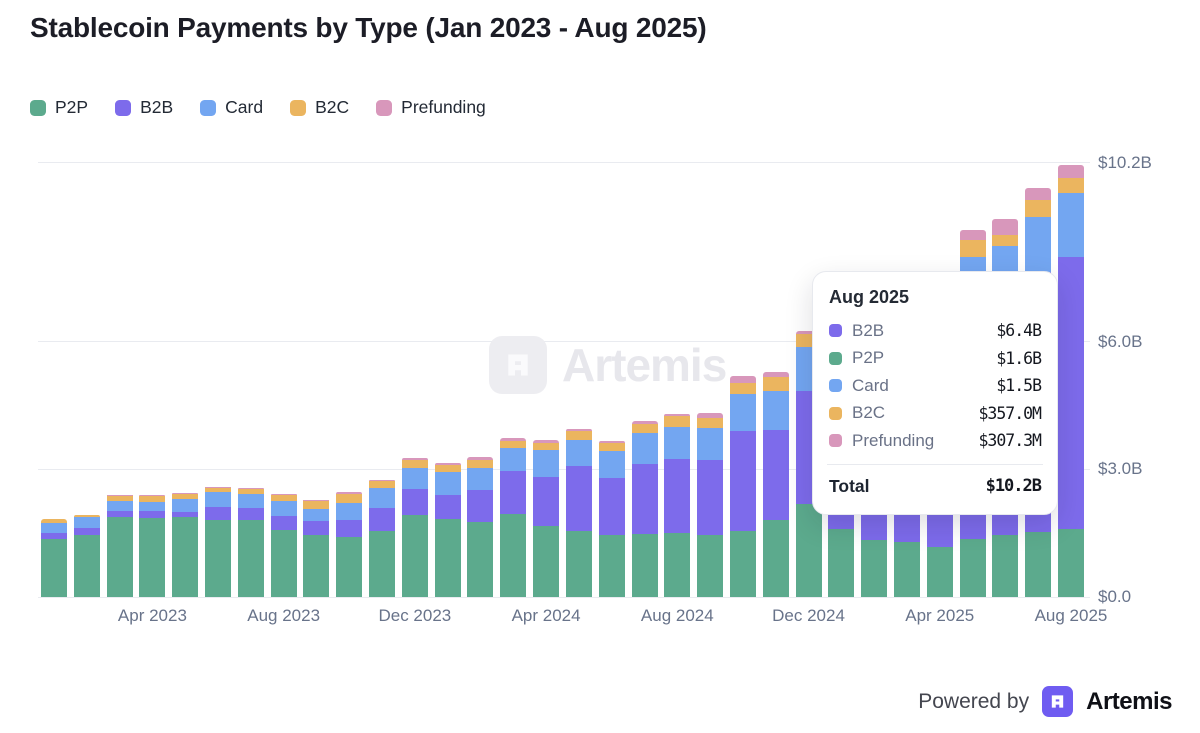 The height and width of the screenshot is (733, 1200). Describe the element at coordinates (1058, 701) in the screenshot. I see `artemis-logo-icon` at that location.